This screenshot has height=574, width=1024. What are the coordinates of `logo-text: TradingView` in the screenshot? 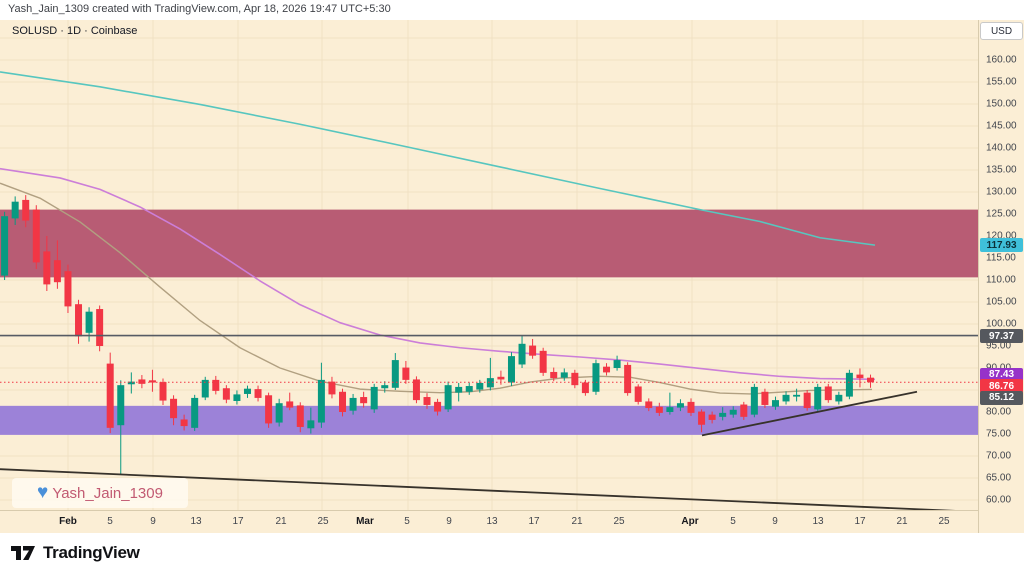 It's located at (91, 552).